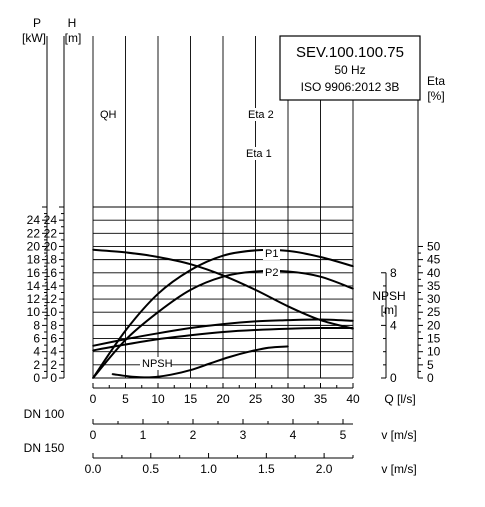 This screenshot has height=507, width=485. I want to click on curves, so click(223, 313).